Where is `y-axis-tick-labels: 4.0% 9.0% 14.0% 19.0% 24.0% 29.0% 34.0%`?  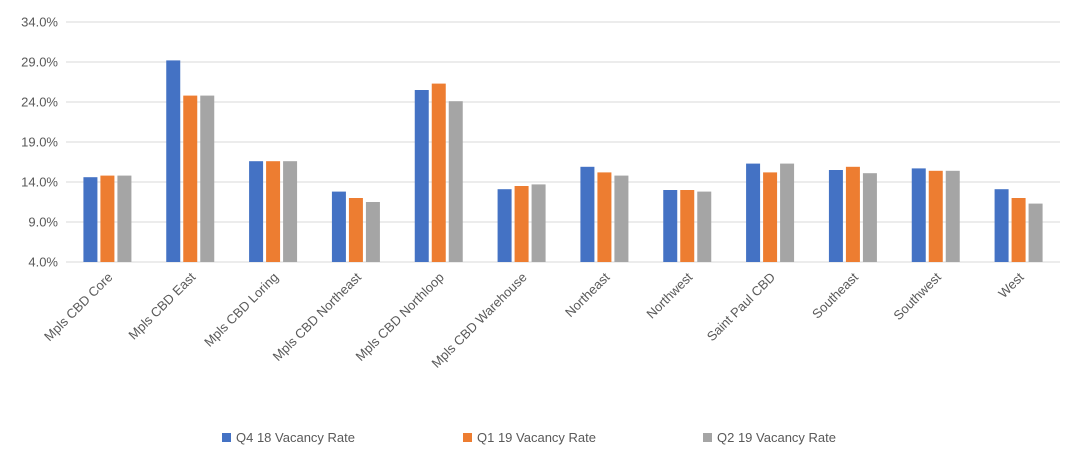
y-axis-tick-labels: 4.0% 9.0% 14.0% 19.0% 24.0% 29.0% 34.0% is located at coordinates (39, 142).